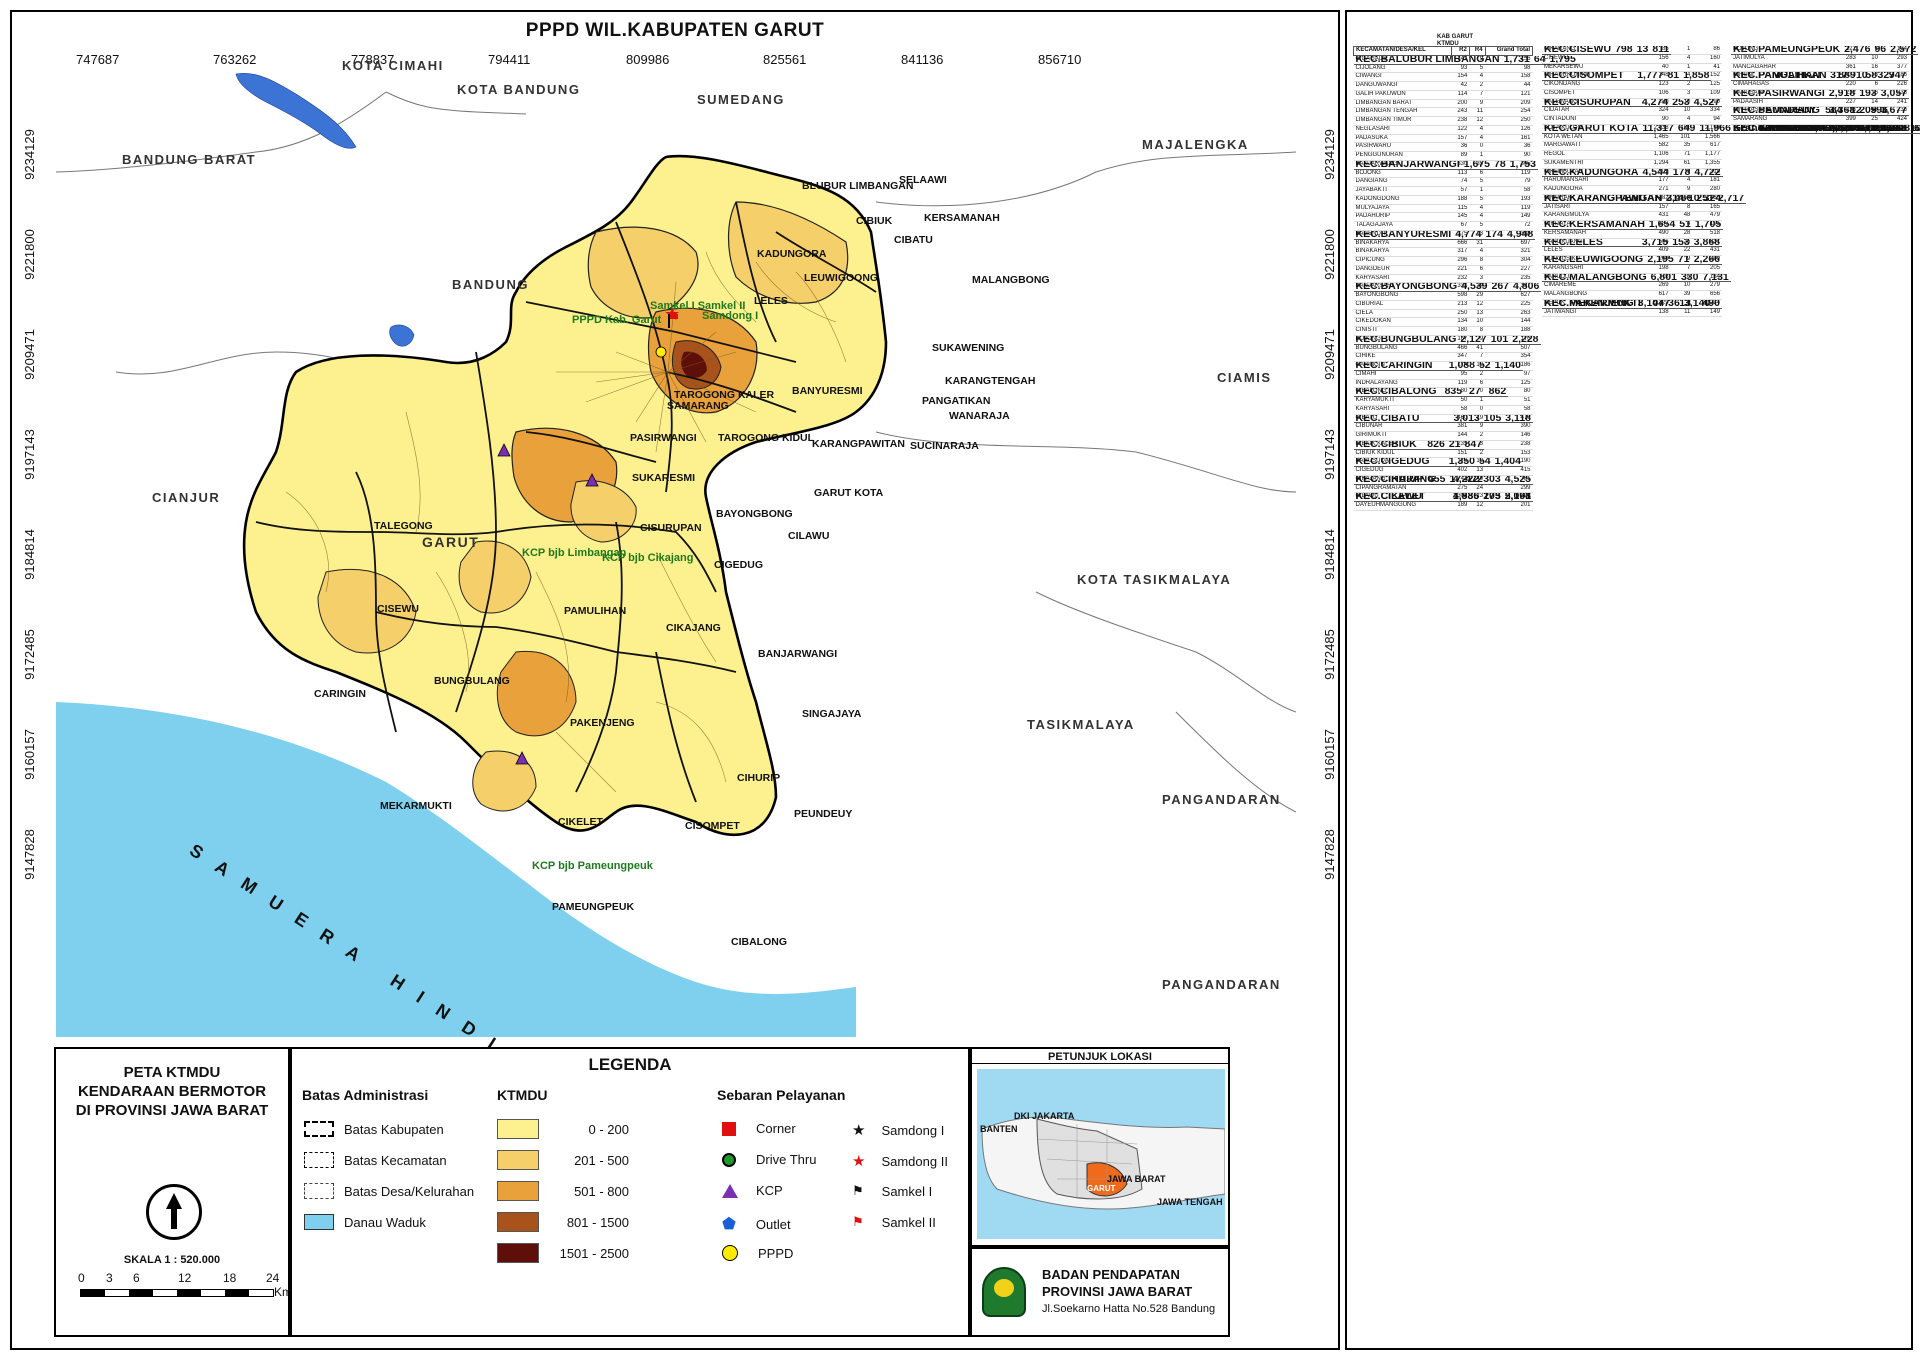 The image size is (1920, 1359). I want to click on table-cell: 2,228, so click(1525, 340).